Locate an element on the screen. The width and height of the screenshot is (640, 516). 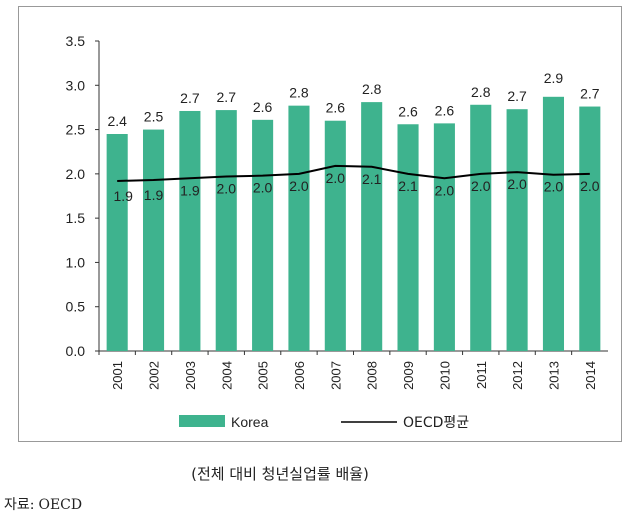
bar-2007 is located at coordinates (335, 235).